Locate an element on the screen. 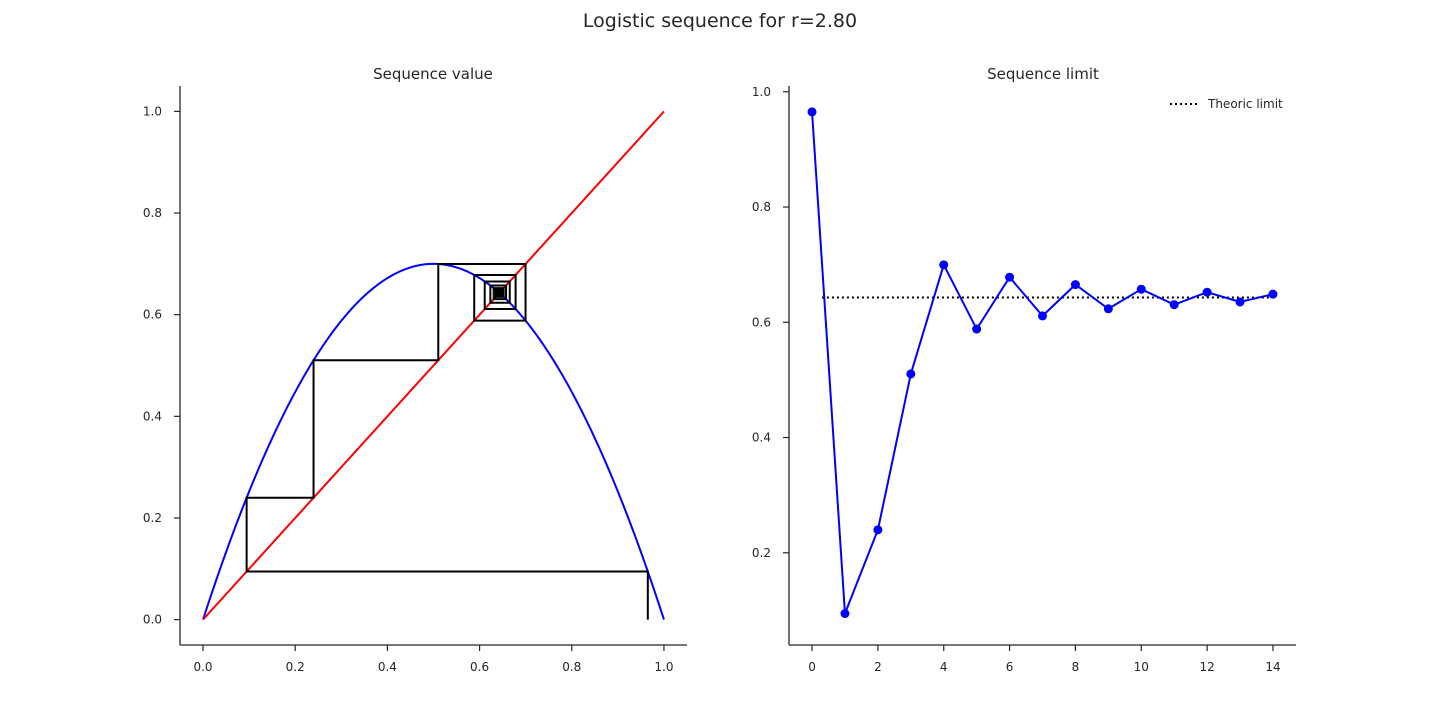 This screenshot has width=1440, height=725. x-tick-label: 14 is located at coordinates (1272, 667).